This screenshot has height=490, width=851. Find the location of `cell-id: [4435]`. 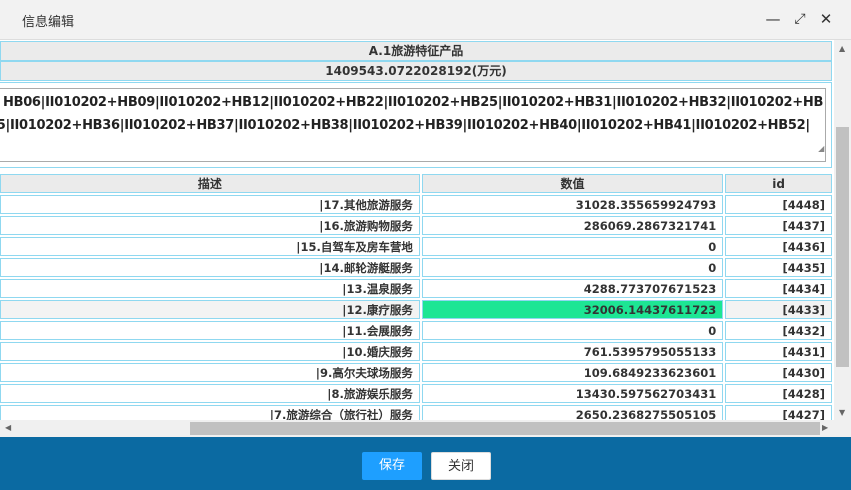

cell-id: [4435] is located at coordinates (778, 267).